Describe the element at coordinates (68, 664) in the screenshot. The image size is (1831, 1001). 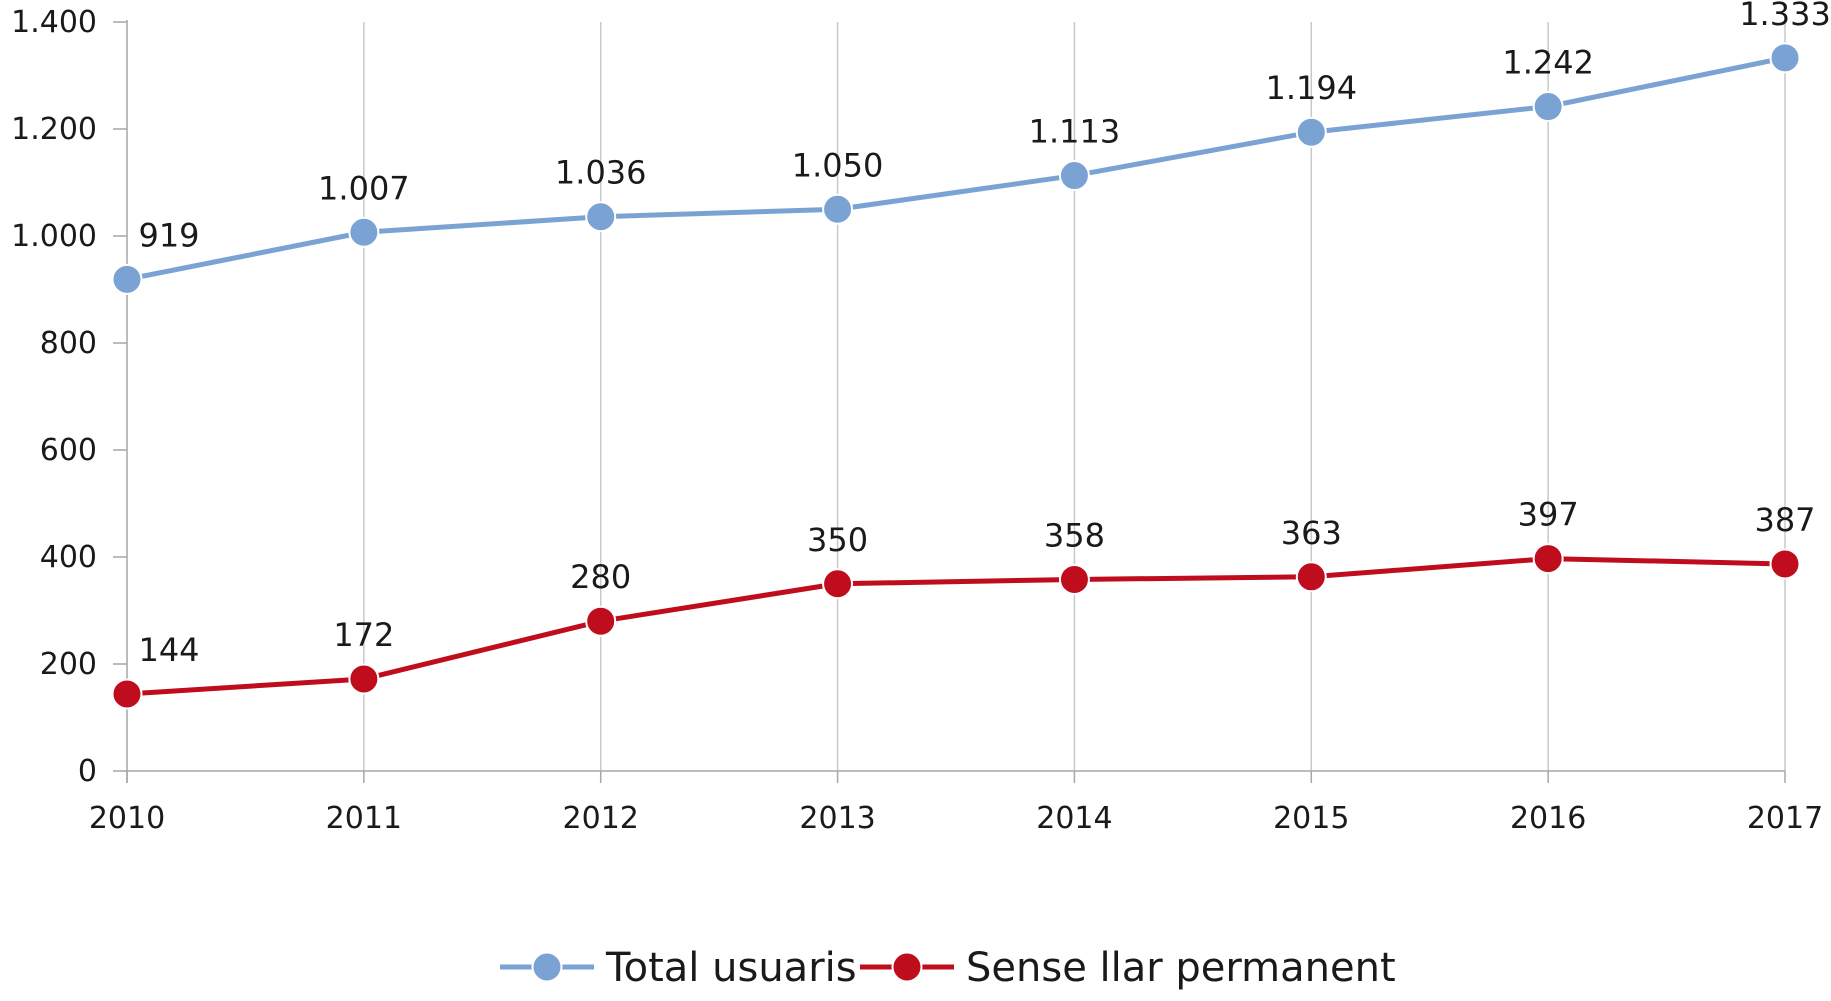
I see `y-tick-label: 200` at that location.